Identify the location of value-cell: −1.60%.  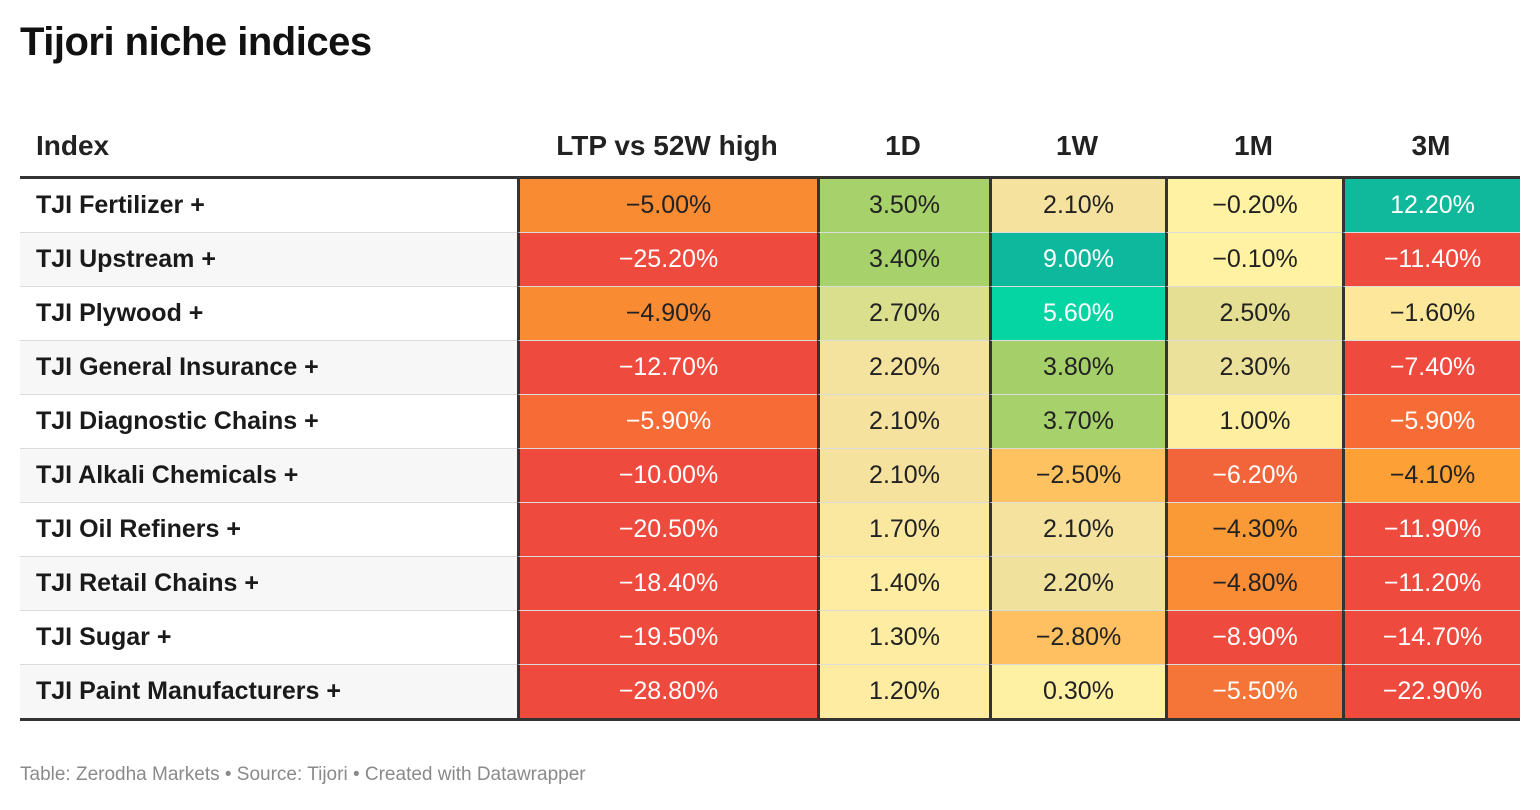
(1431, 314).